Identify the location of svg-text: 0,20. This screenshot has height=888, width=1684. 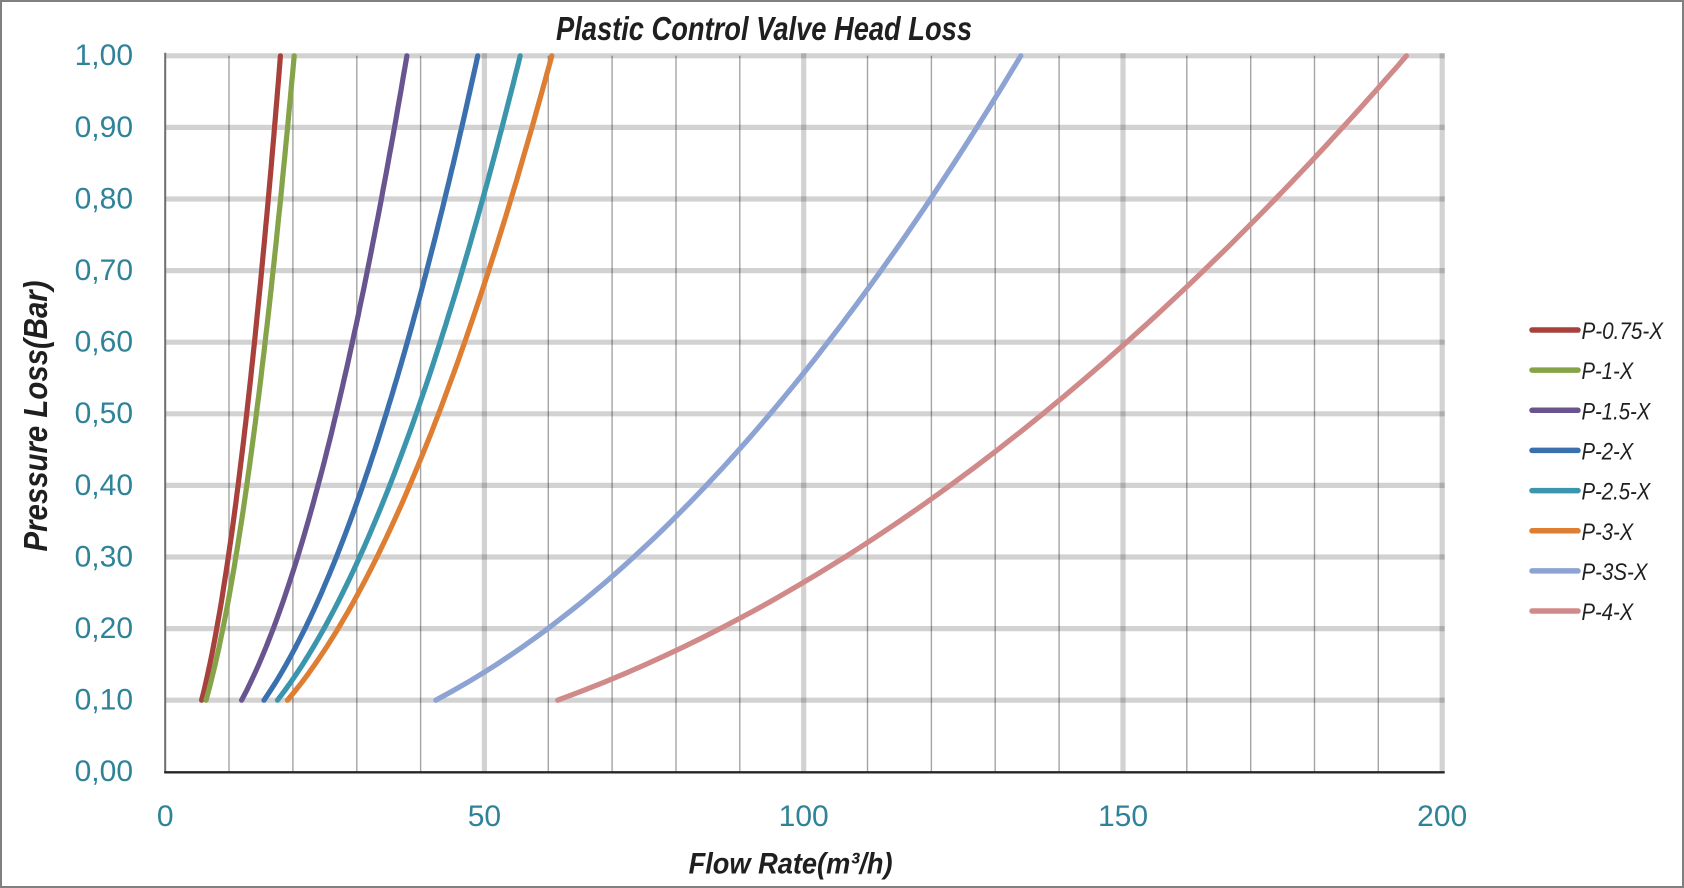
(104, 628).